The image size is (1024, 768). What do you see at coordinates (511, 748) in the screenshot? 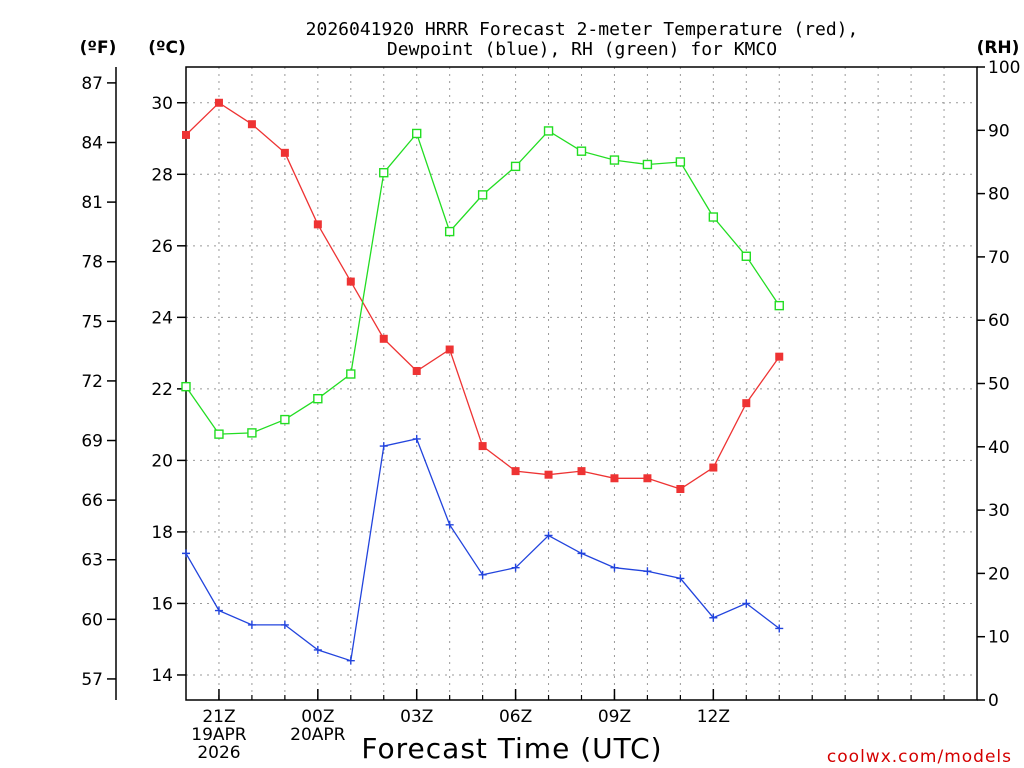
I see `x-axis-title: Forecast Time (UTC)` at bounding box center [511, 748].